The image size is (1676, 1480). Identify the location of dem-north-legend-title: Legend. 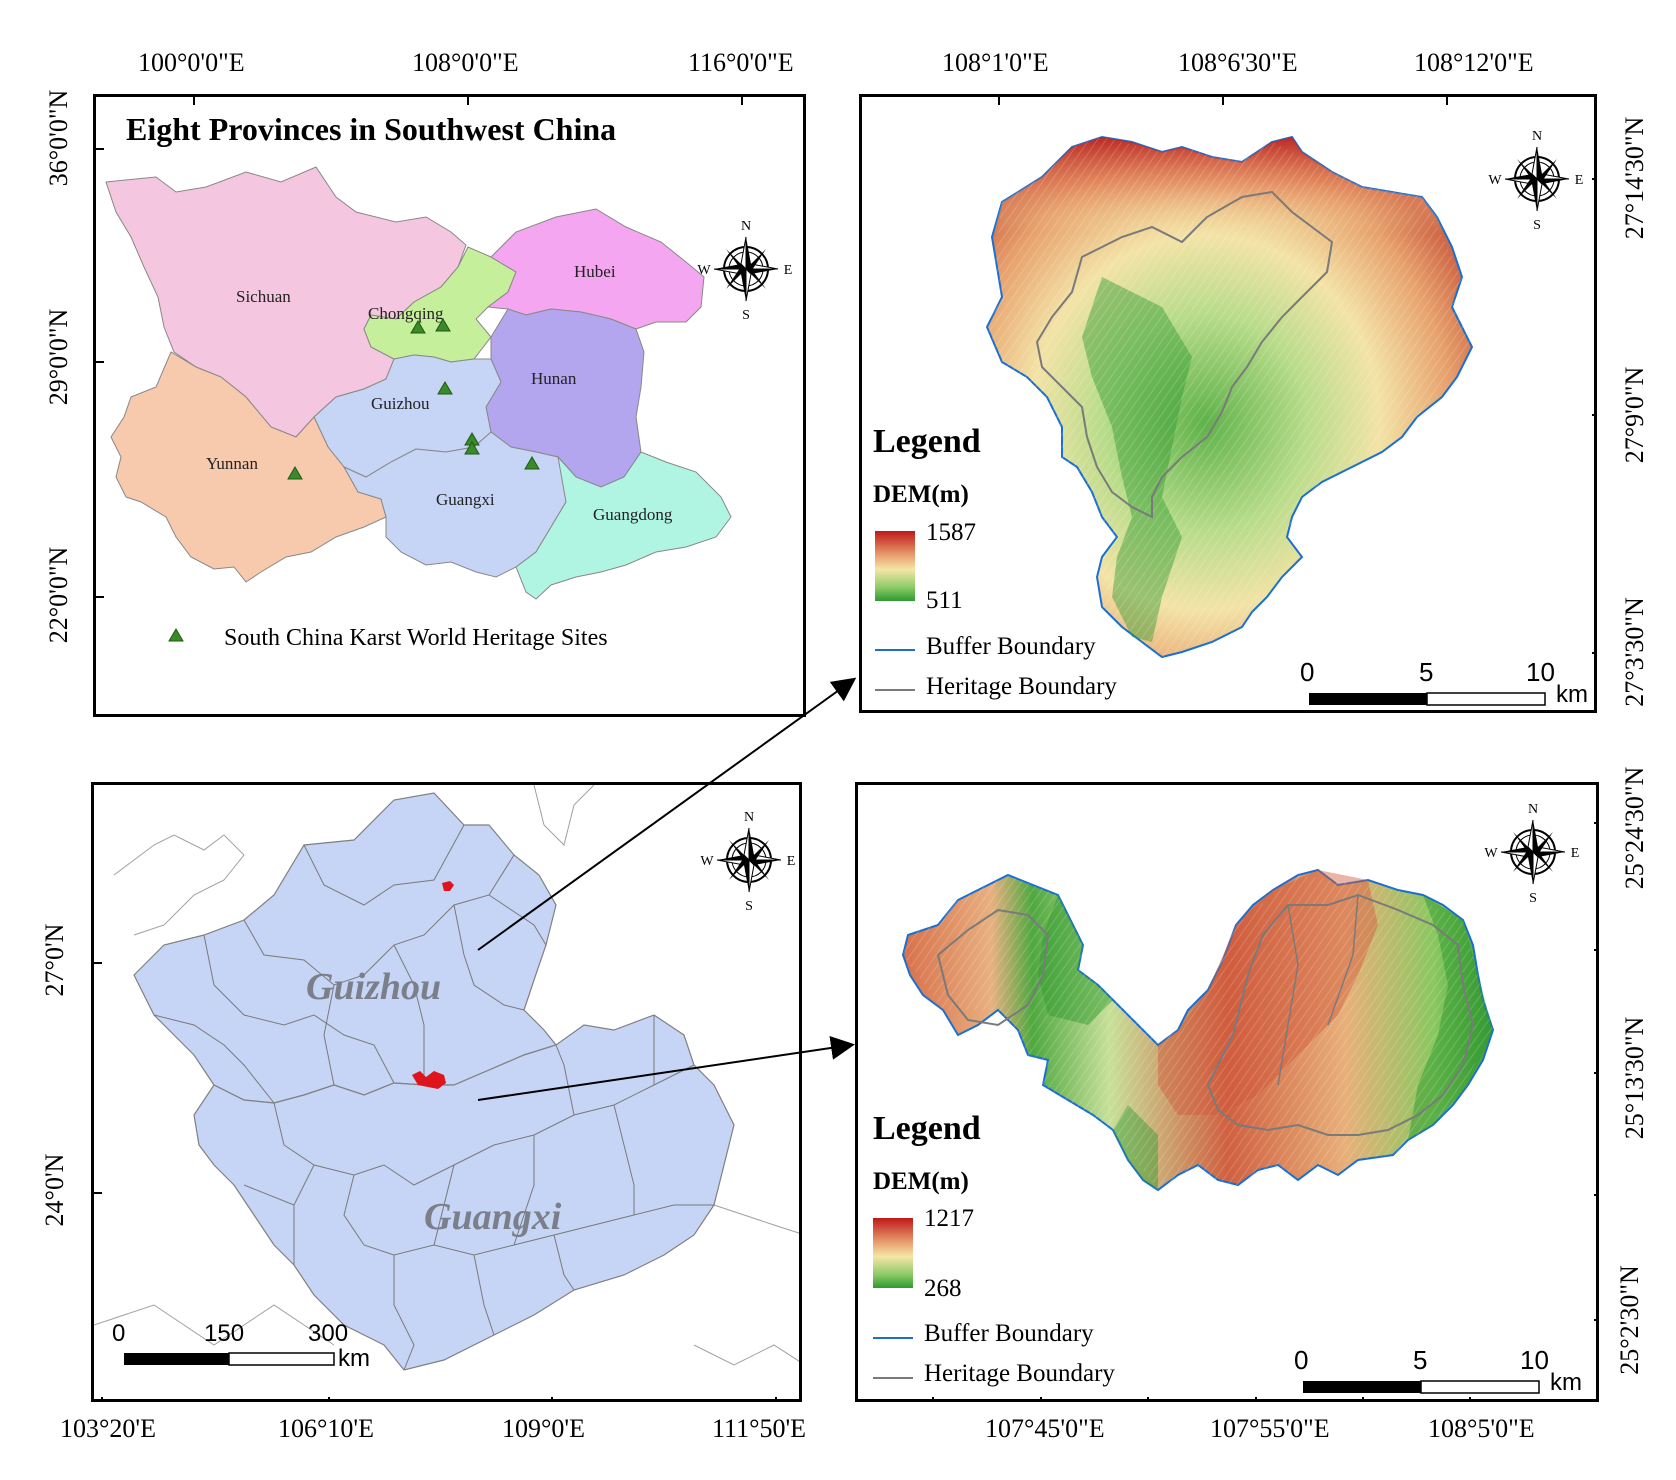
(927, 441).